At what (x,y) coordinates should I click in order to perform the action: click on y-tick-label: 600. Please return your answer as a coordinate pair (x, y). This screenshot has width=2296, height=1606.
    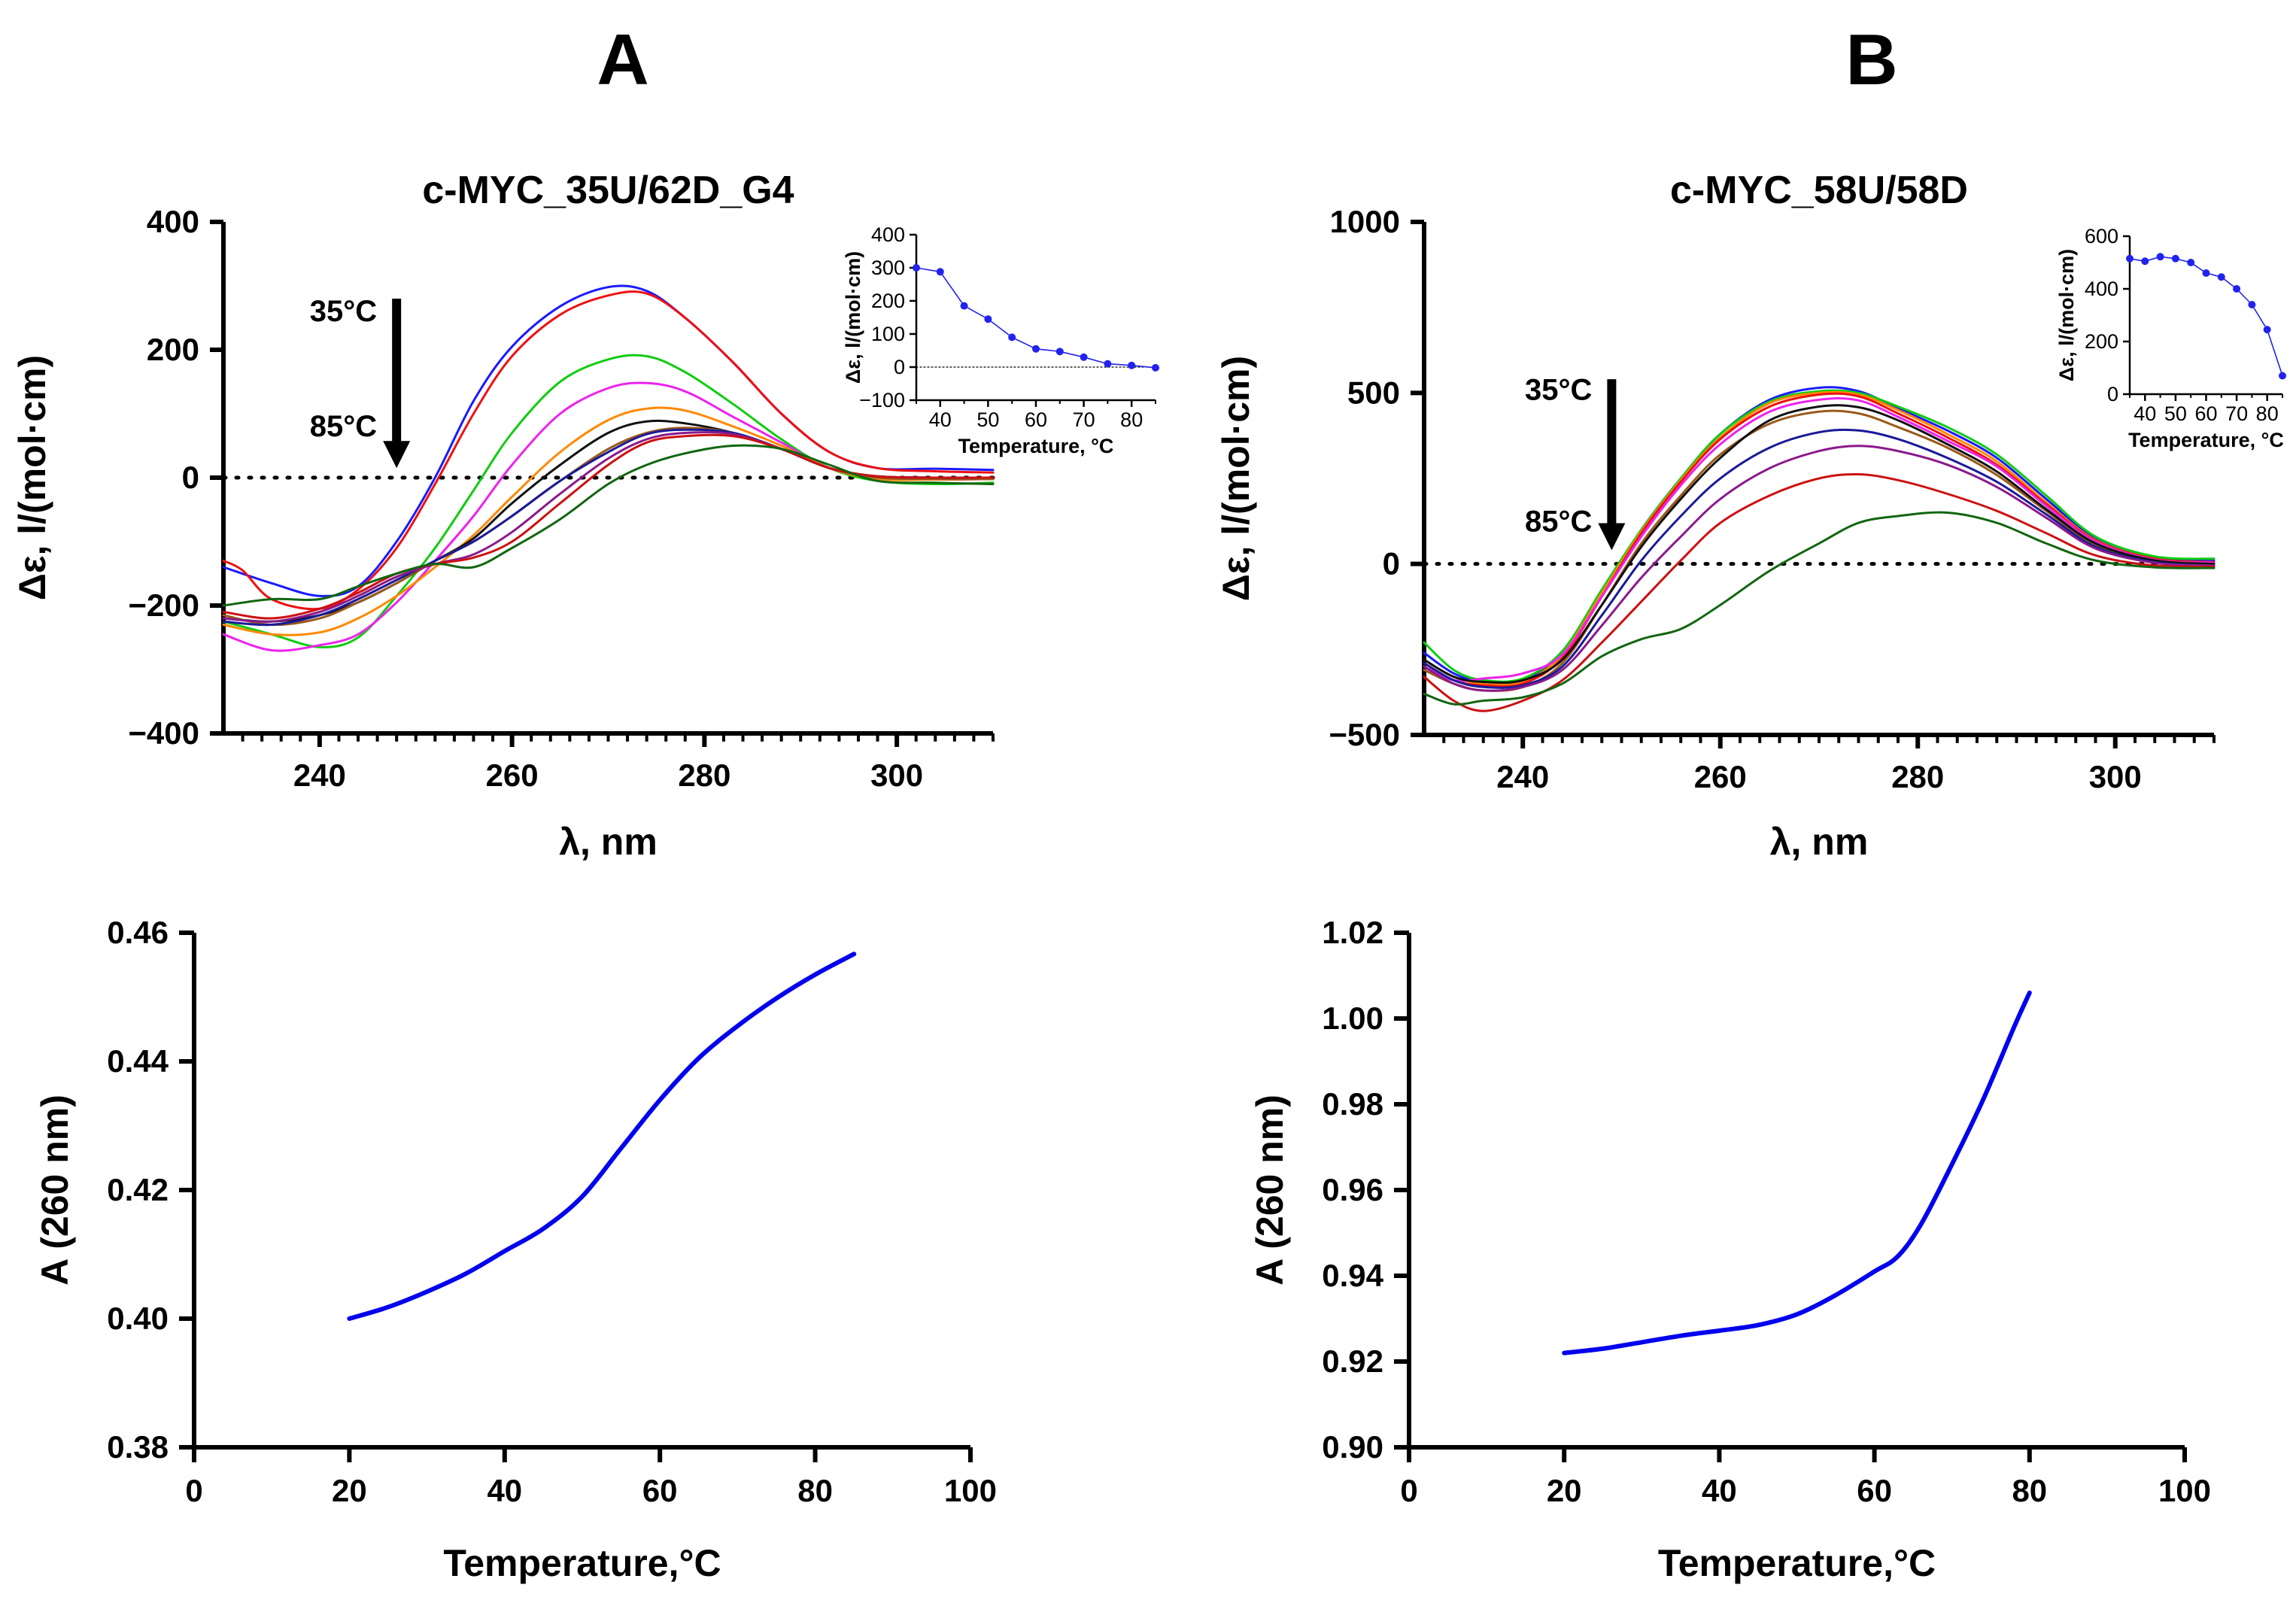
    Looking at the image, I should click on (2102, 236).